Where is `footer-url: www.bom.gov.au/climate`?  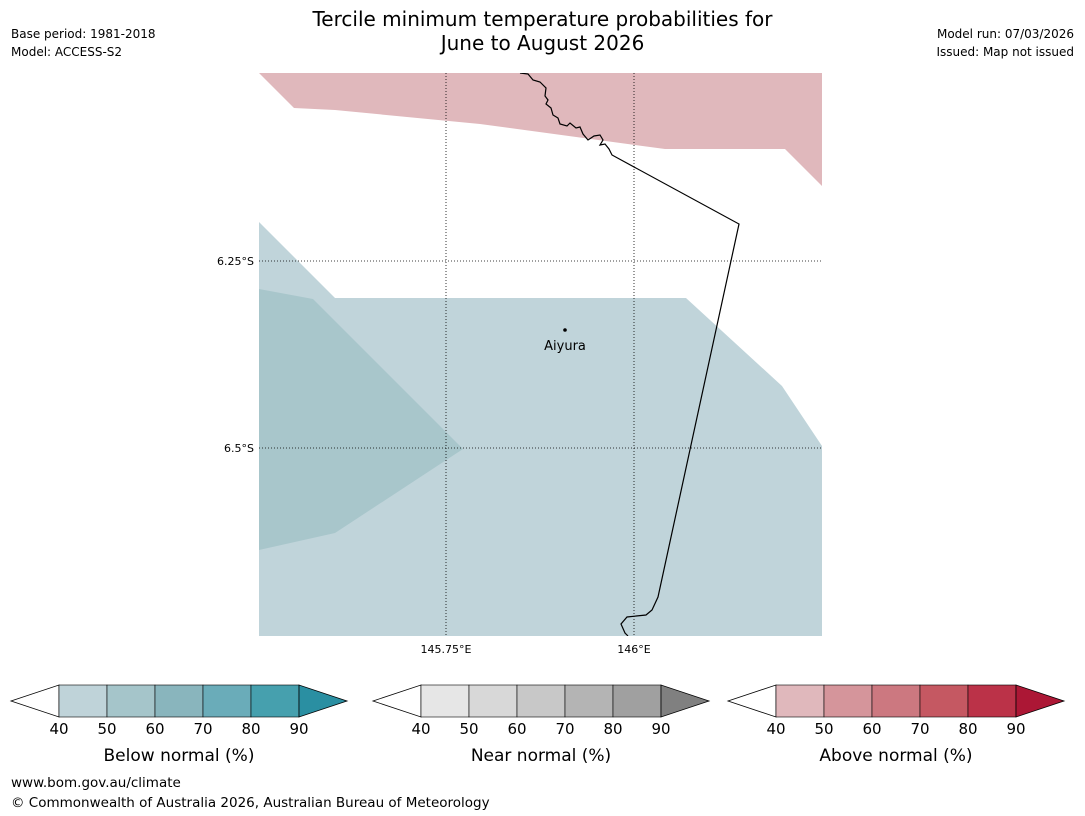 footer-url: www.bom.gov.au/climate is located at coordinates (96, 783).